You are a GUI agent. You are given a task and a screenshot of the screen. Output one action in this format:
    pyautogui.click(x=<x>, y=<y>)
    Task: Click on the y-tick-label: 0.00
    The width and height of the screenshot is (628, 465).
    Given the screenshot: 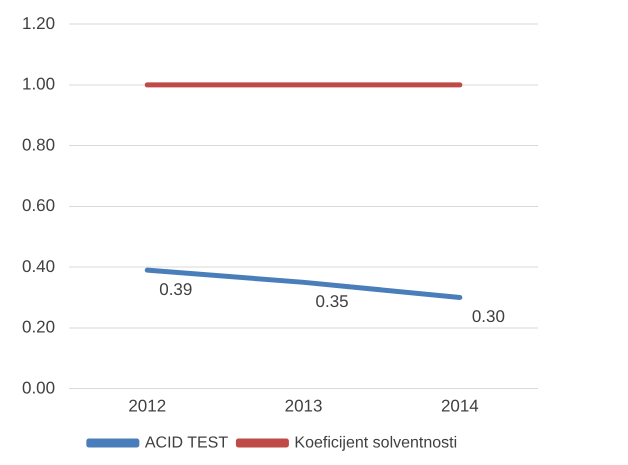 What is the action you would take?
    pyautogui.click(x=39, y=388)
    